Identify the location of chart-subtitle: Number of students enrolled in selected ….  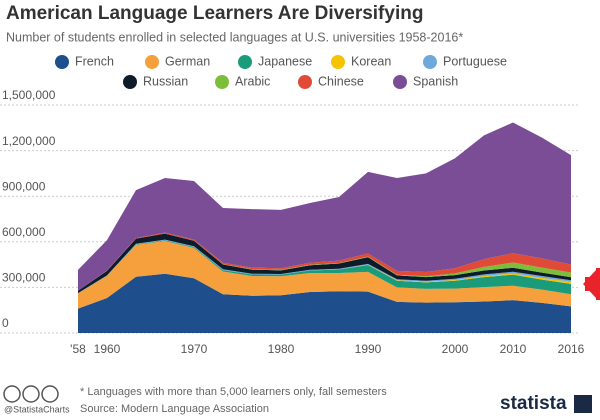
(234, 37).